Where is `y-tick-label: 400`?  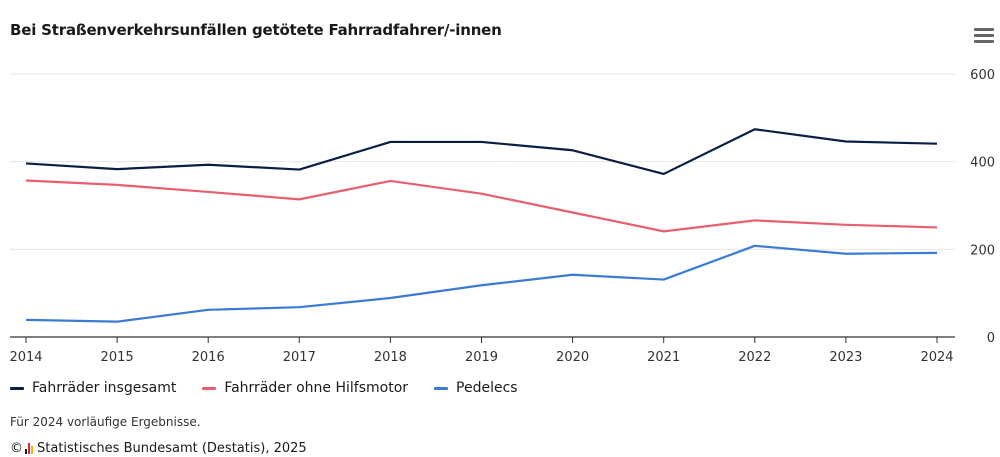 y-tick-label: 400 is located at coordinates (982, 163).